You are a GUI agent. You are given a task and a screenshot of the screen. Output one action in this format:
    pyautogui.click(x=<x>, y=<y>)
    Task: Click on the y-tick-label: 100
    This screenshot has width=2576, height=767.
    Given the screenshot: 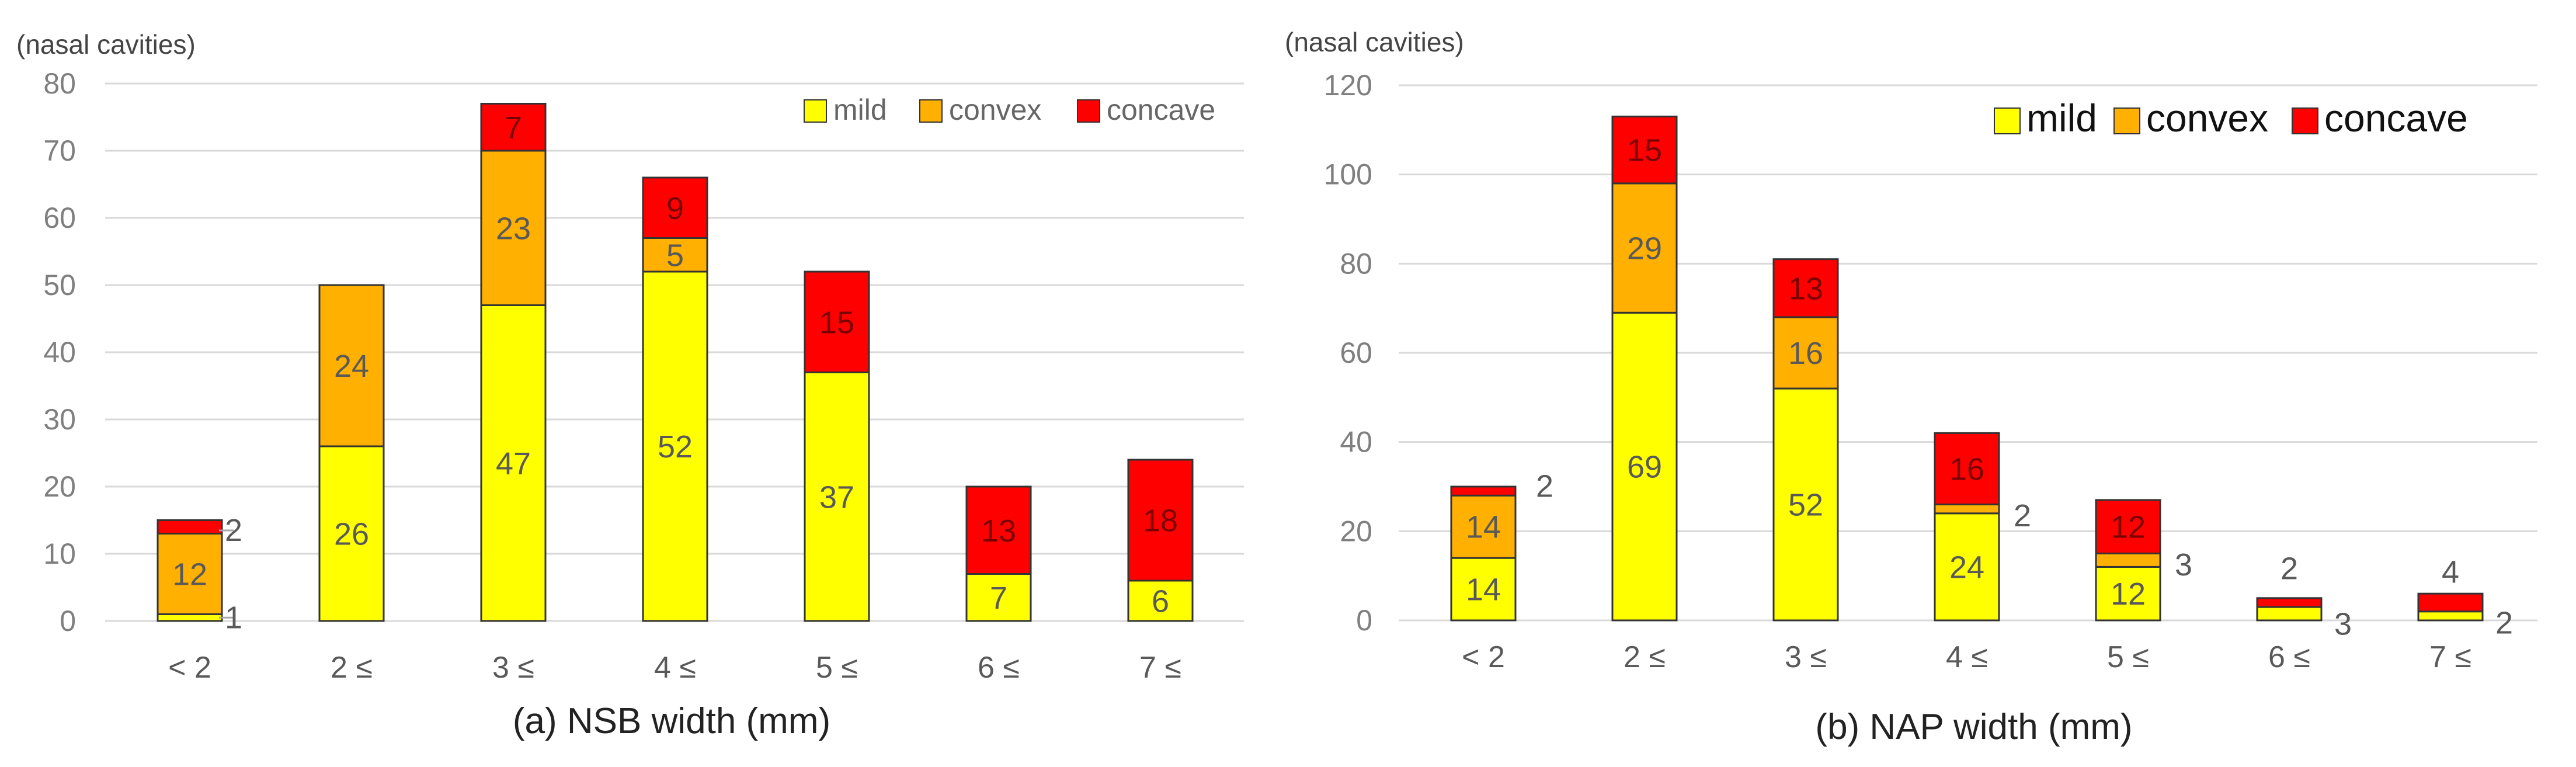 What is the action you would take?
    pyautogui.click(x=1348, y=174)
    